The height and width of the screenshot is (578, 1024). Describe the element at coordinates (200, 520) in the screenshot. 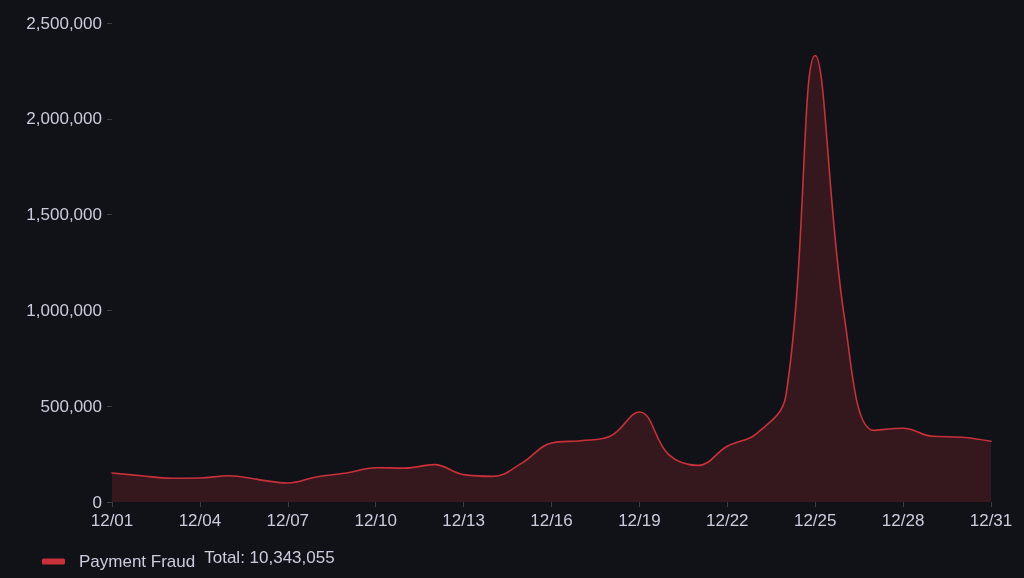

I see `x-tick-label: 12/04` at that location.